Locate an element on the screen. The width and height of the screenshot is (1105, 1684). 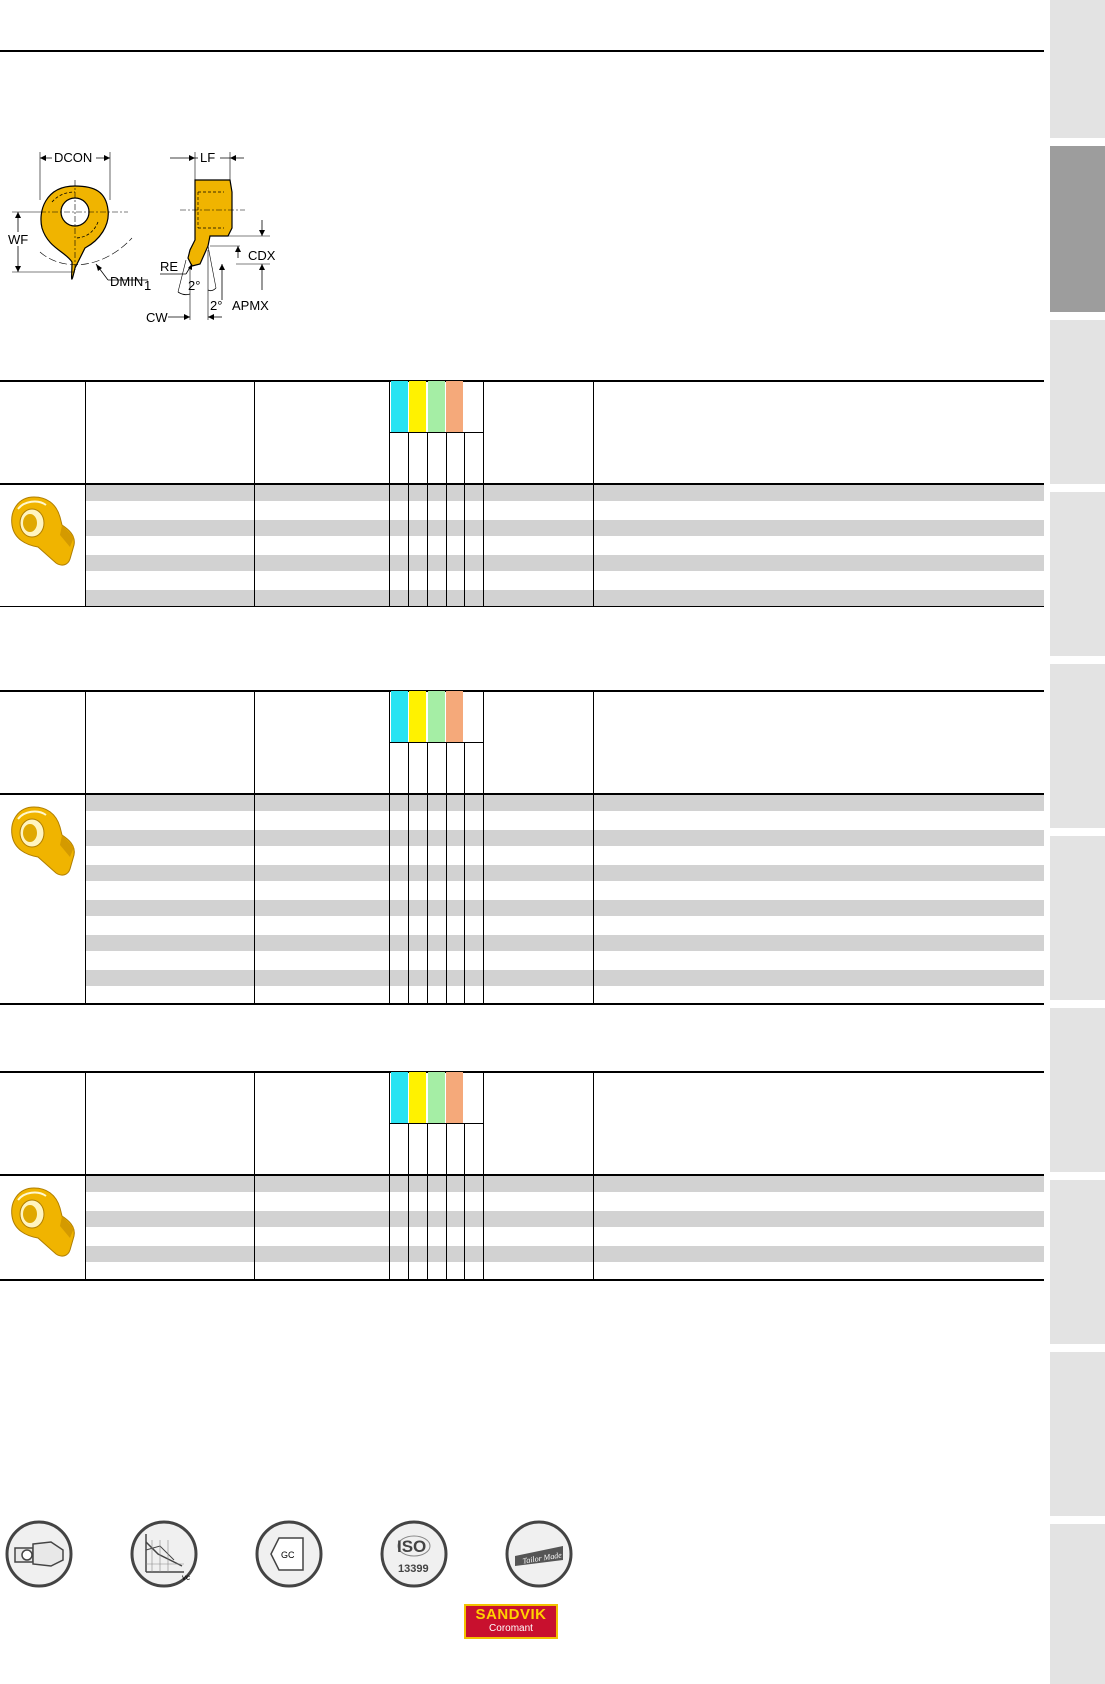
iso-13399-icon: ISO 13399 is located at coordinates (414, 1554).